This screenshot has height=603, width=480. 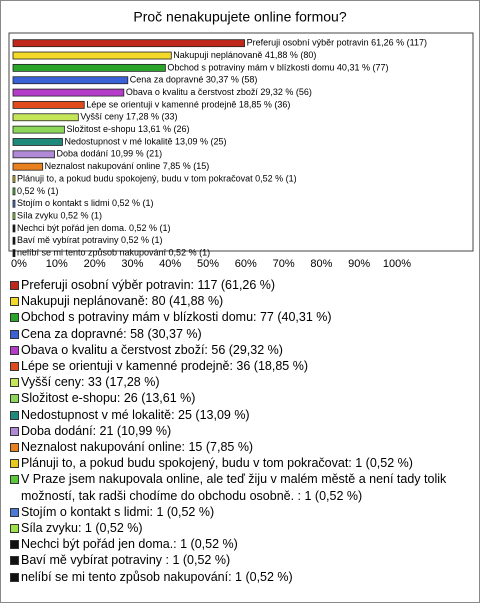 I want to click on bar-label: Cena za dopravné 30,37 % (58), so click(x=194, y=80).